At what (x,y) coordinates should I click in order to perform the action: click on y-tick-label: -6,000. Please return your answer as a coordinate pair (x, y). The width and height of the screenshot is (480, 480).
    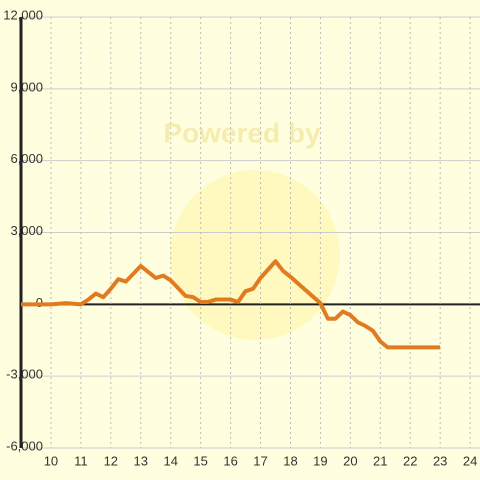
    Looking at the image, I should click on (24, 445).